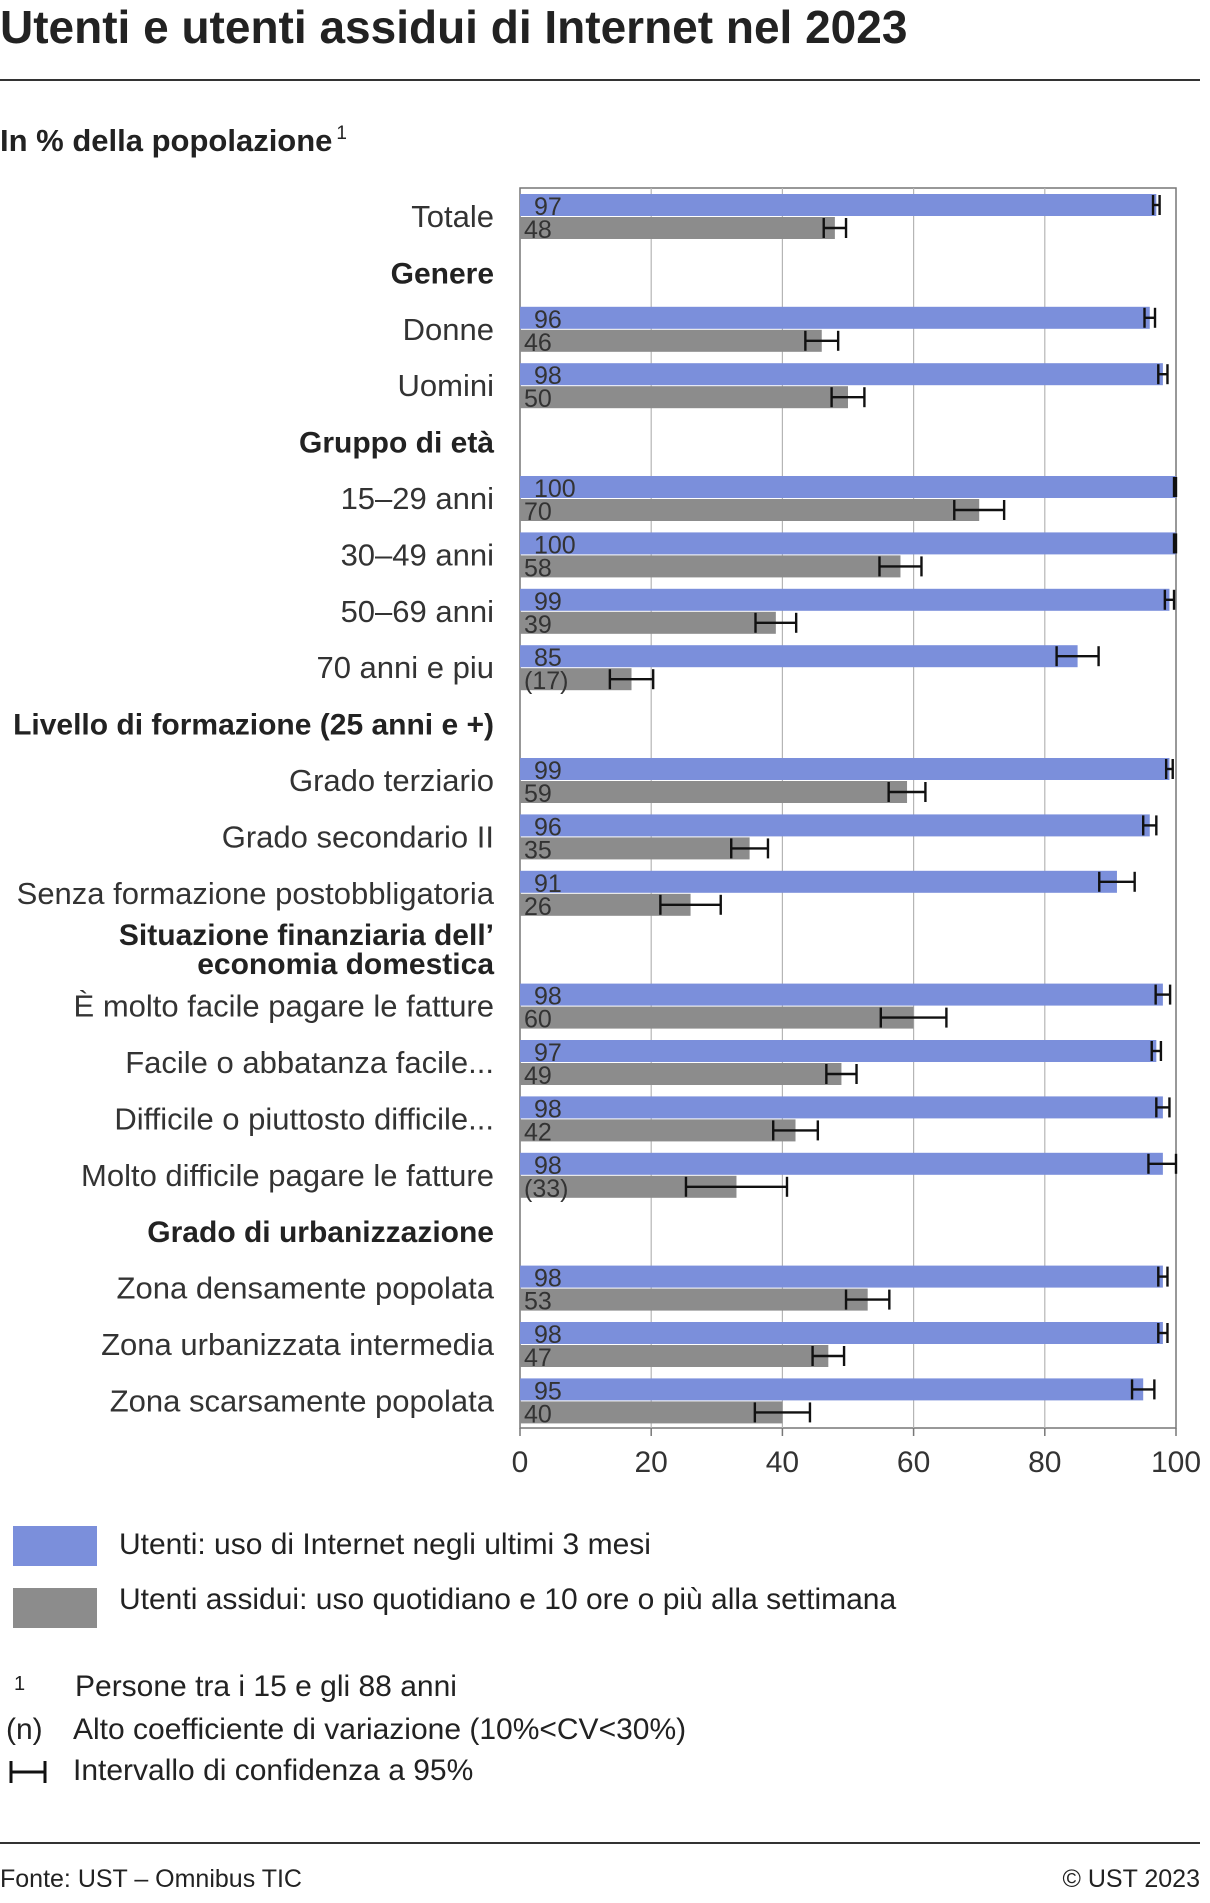 This screenshot has height=1903, width=1210. What do you see at coordinates (55, 1546) in the screenshot?
I see `legend-swatch-users` at bounding box center [55, 1546].